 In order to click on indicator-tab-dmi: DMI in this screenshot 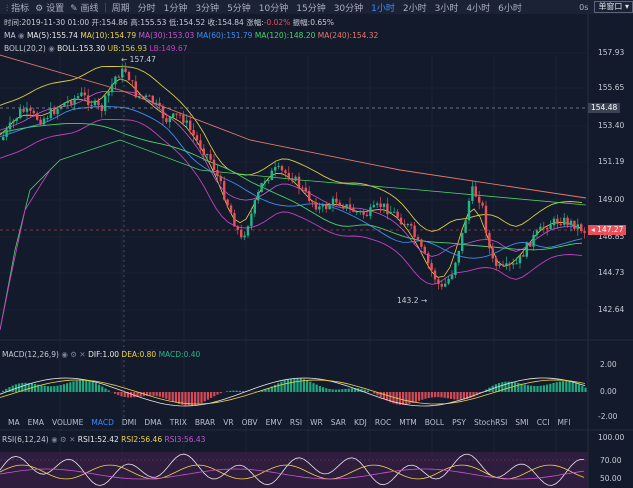, I will do `click(129, 422)`.